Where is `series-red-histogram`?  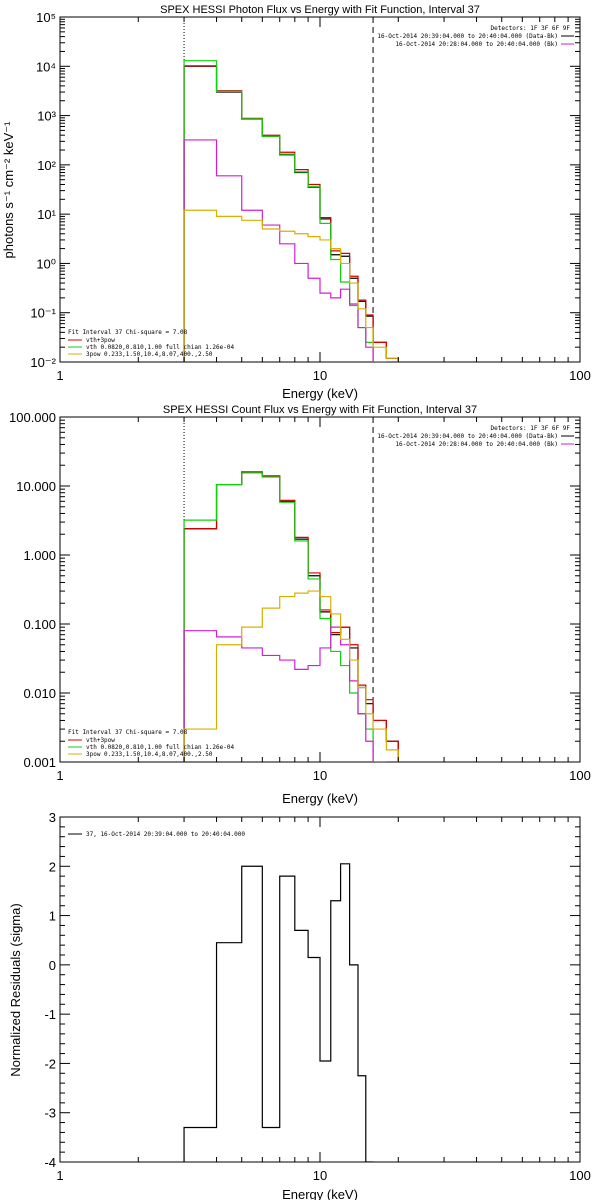
series-red-histogram is located at coordinates (291, 616).